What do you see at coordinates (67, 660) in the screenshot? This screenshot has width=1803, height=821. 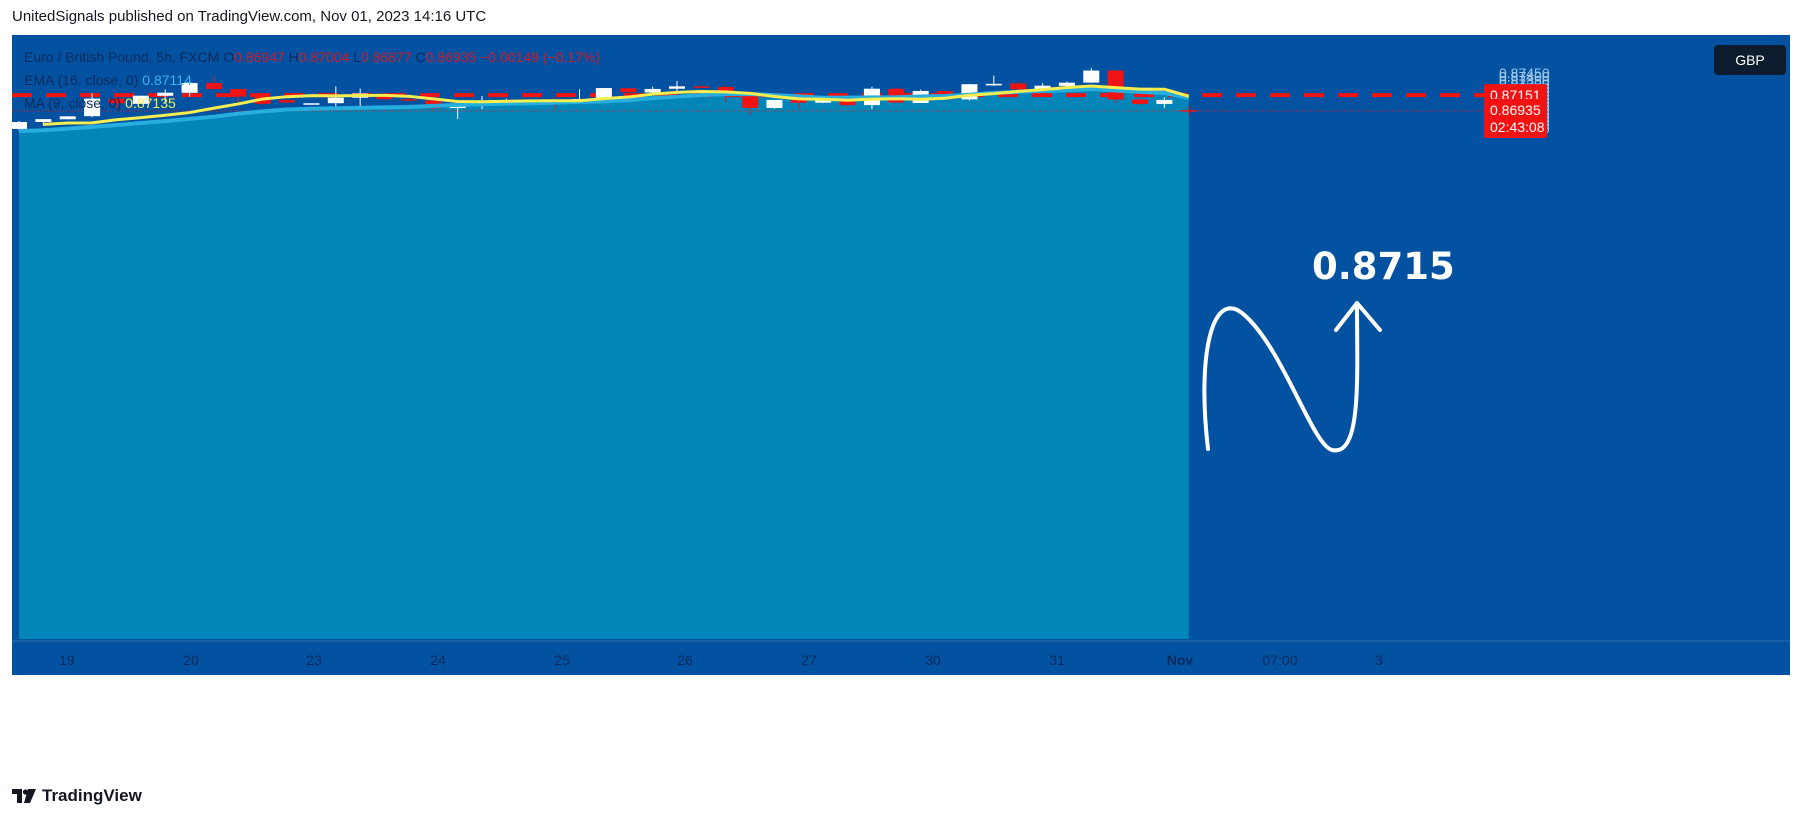 I see `x-tick-label: 19` at bounding box center [67, 660].